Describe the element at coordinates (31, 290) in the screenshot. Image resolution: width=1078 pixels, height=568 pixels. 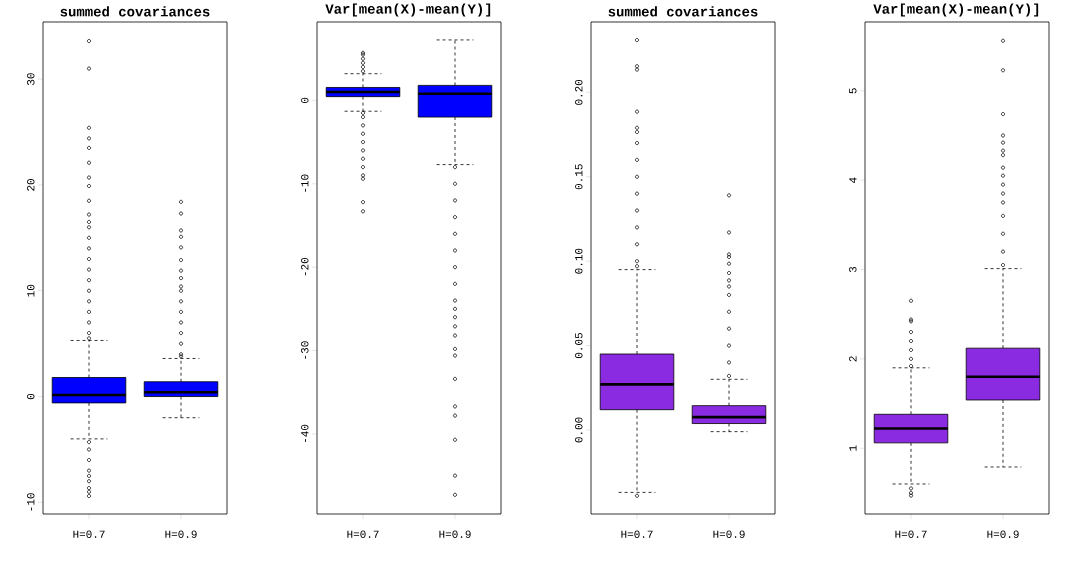
I see `y-tick-label: 10` at that location.